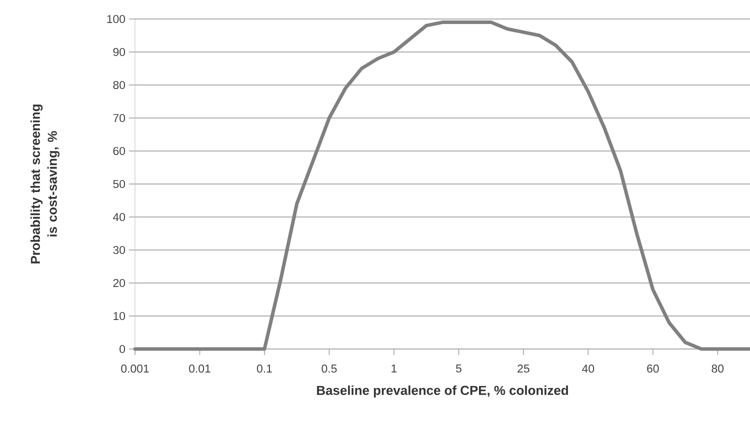  I want to click on y-tick-label: 80, so click(119, 85).